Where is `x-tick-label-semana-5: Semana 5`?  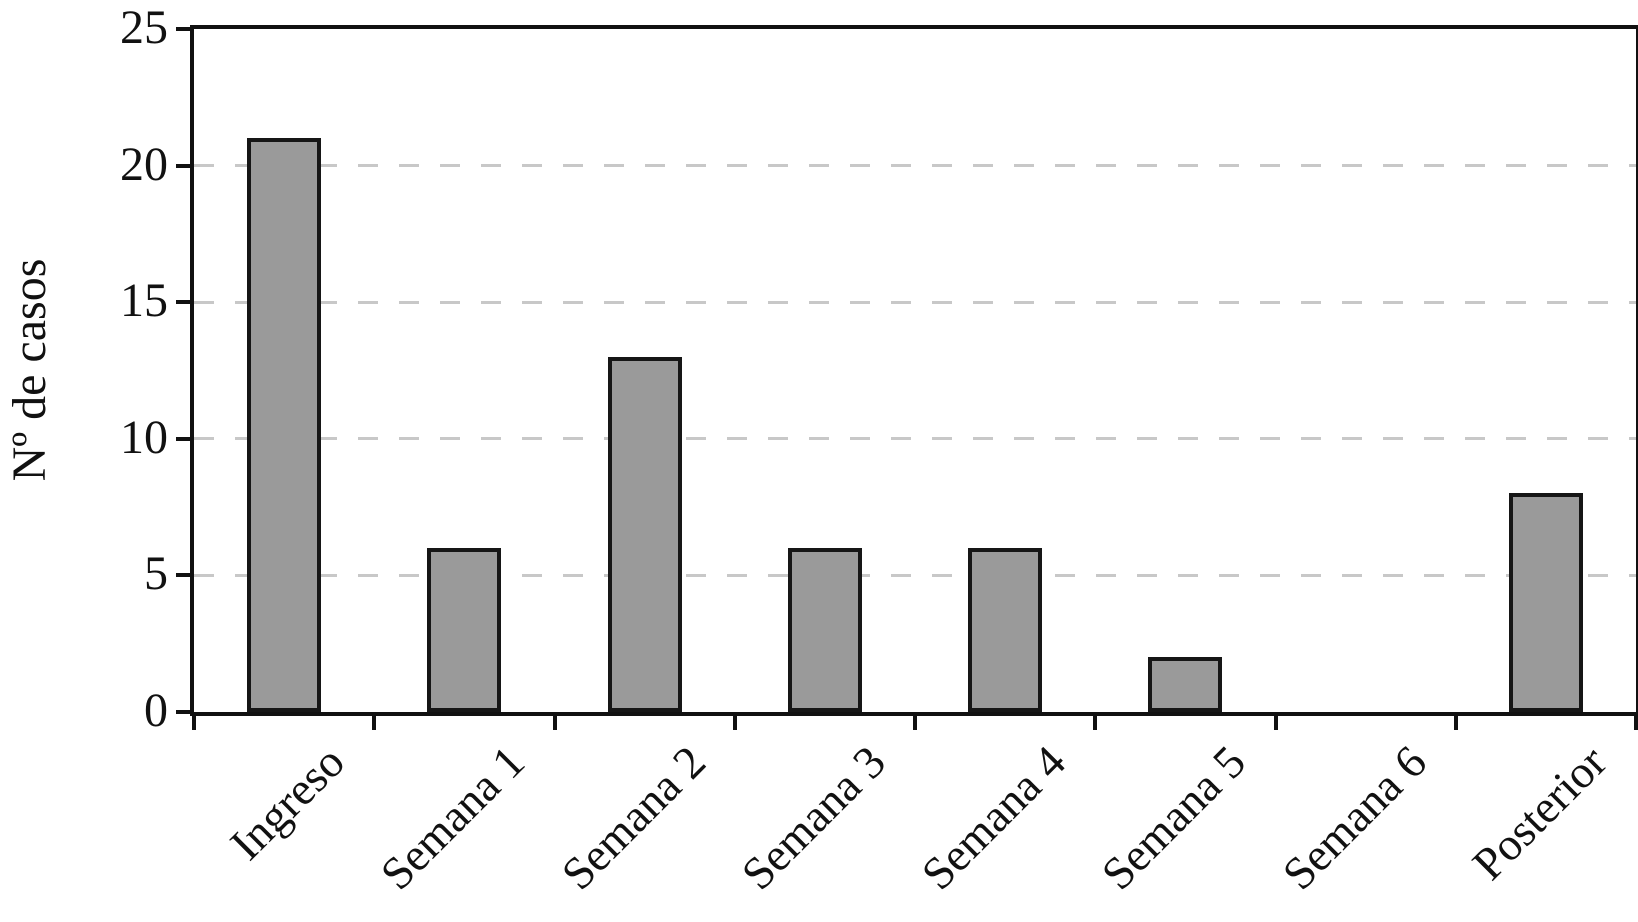
x-tick-label-semana-5: Semana 5 is located at coordinates (1173, 817).